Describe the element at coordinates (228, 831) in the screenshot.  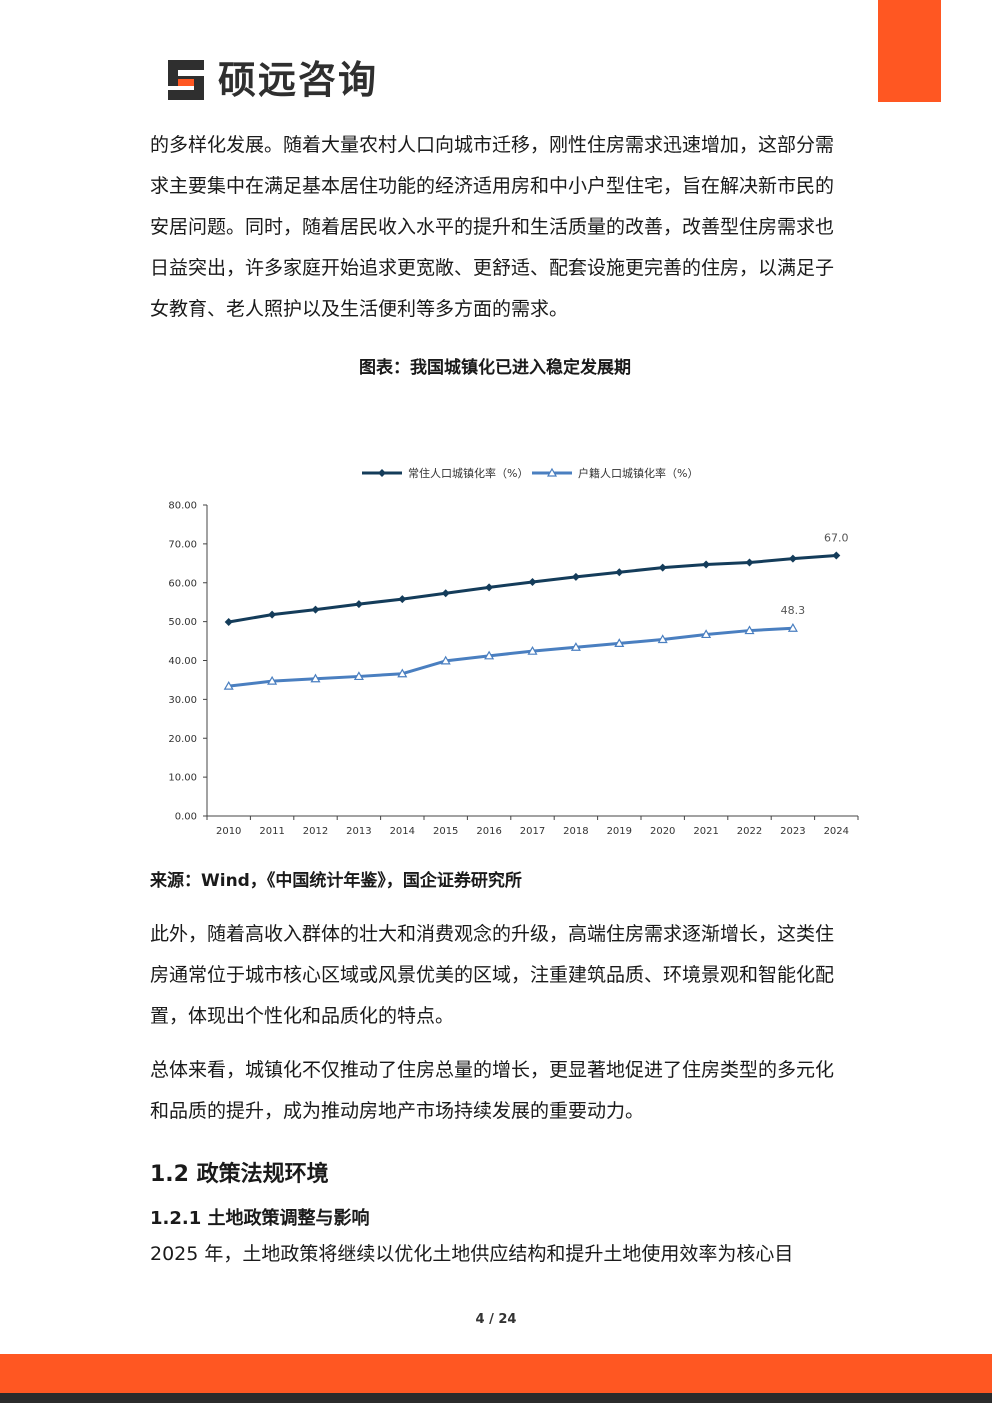
I see `x-tick-label: 2010` at that location.